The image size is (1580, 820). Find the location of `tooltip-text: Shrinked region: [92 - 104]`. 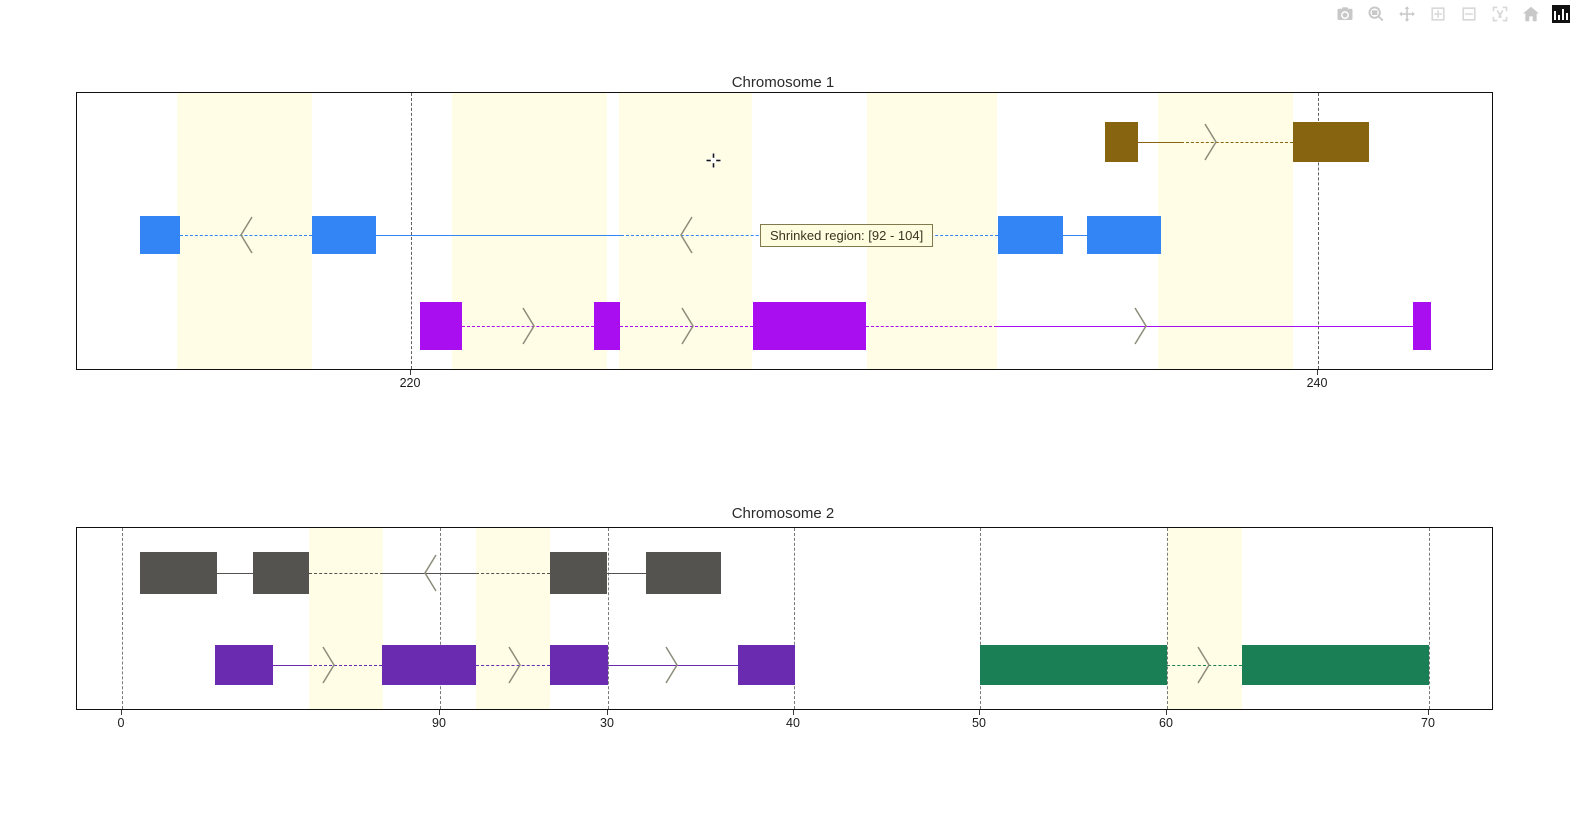

tooltip-text: Shrinked region: [92 - 104] is located at coordinates (847, 235).